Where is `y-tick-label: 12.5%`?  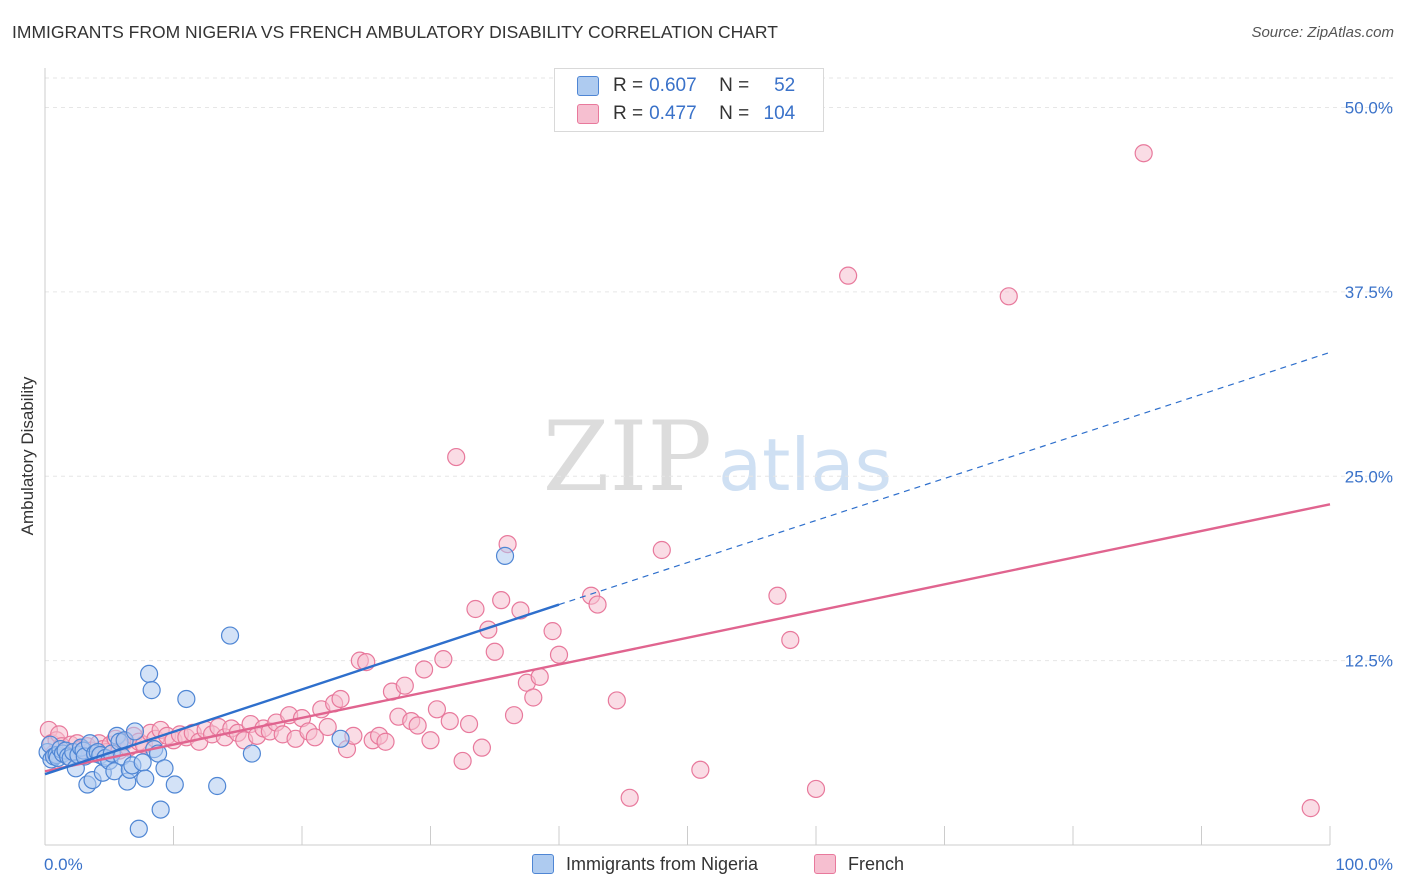 y-tick-label: 12.5% is located at coordinates (1369, 661).